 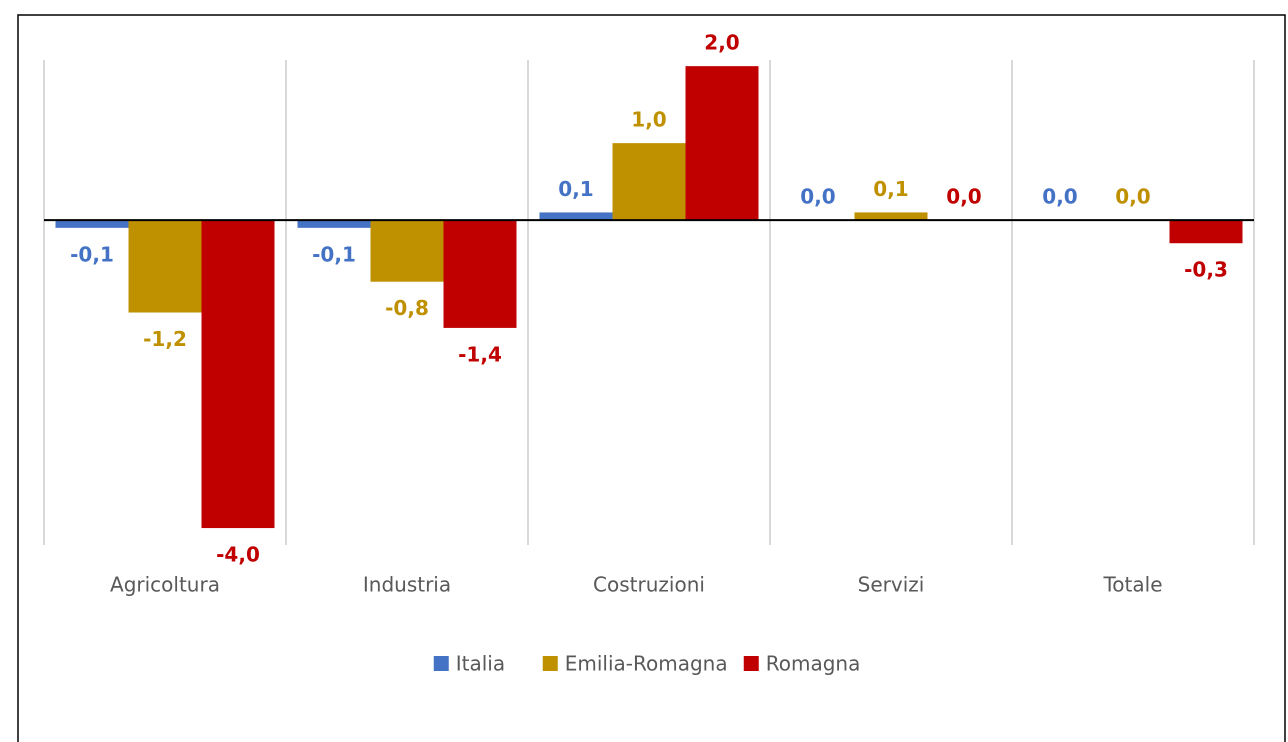 What do you see at coordinates (813, 664) in the screenshot?
I see `legend-label: Romagna` at bounding box center [813, 664].